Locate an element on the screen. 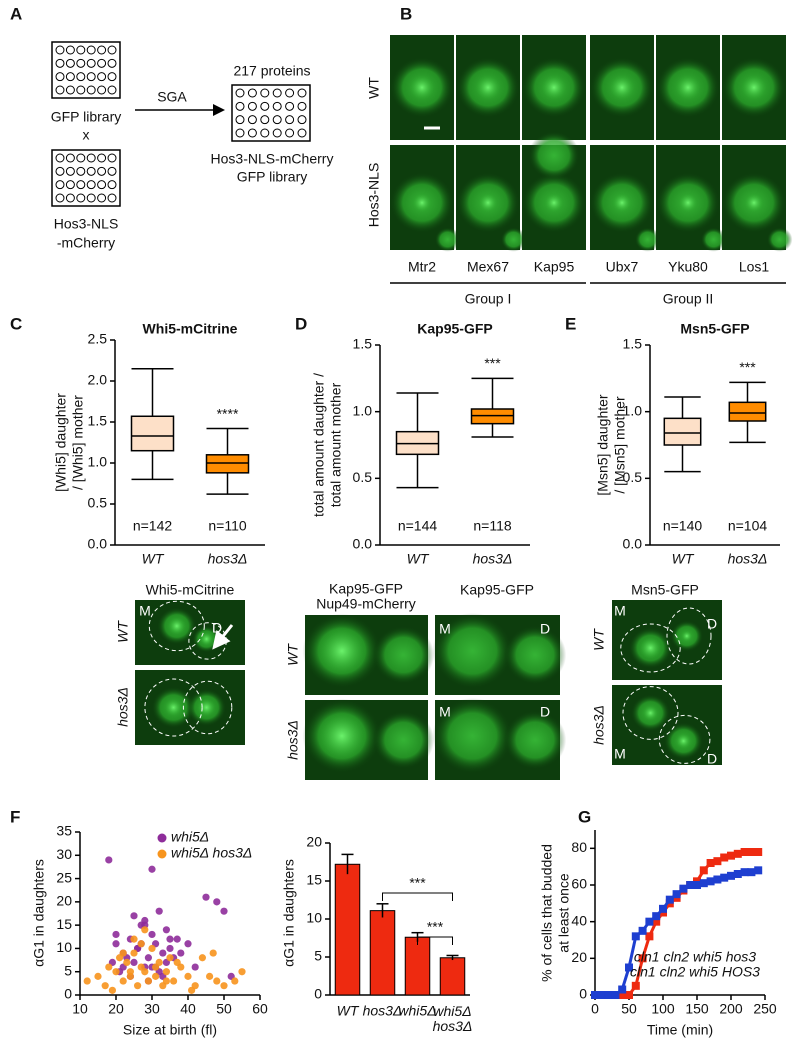  label: D is located at coordinates (712, 759).